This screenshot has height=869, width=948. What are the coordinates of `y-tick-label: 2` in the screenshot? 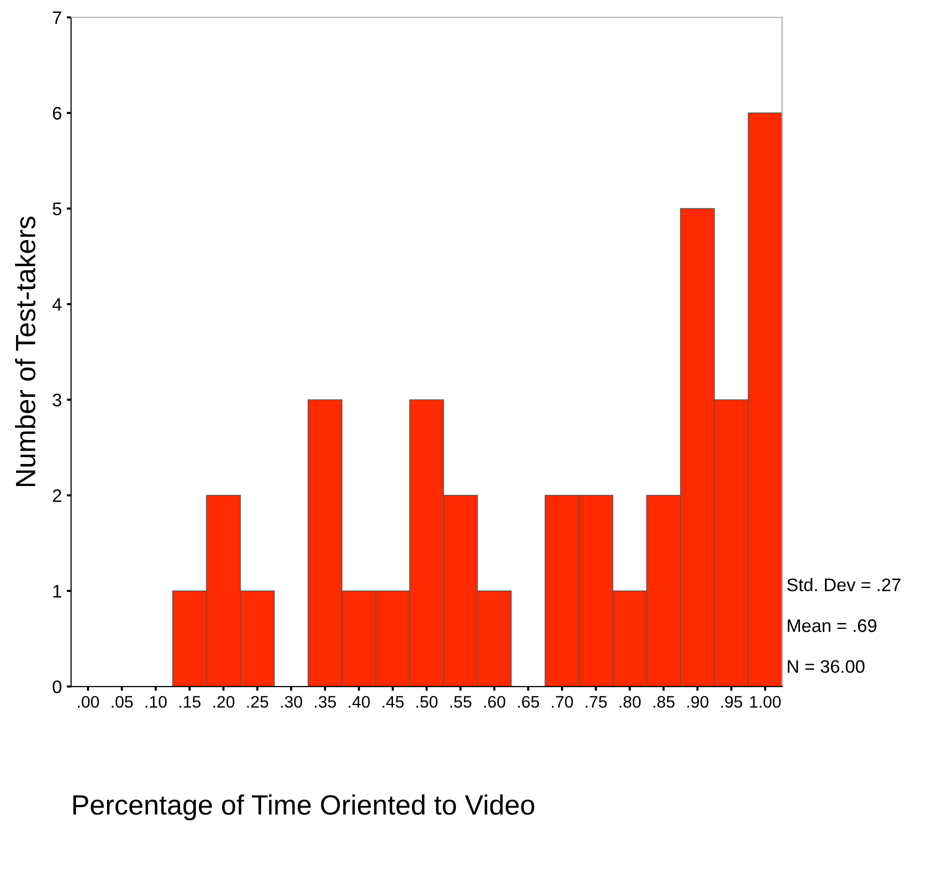 It's located at (57, 495).